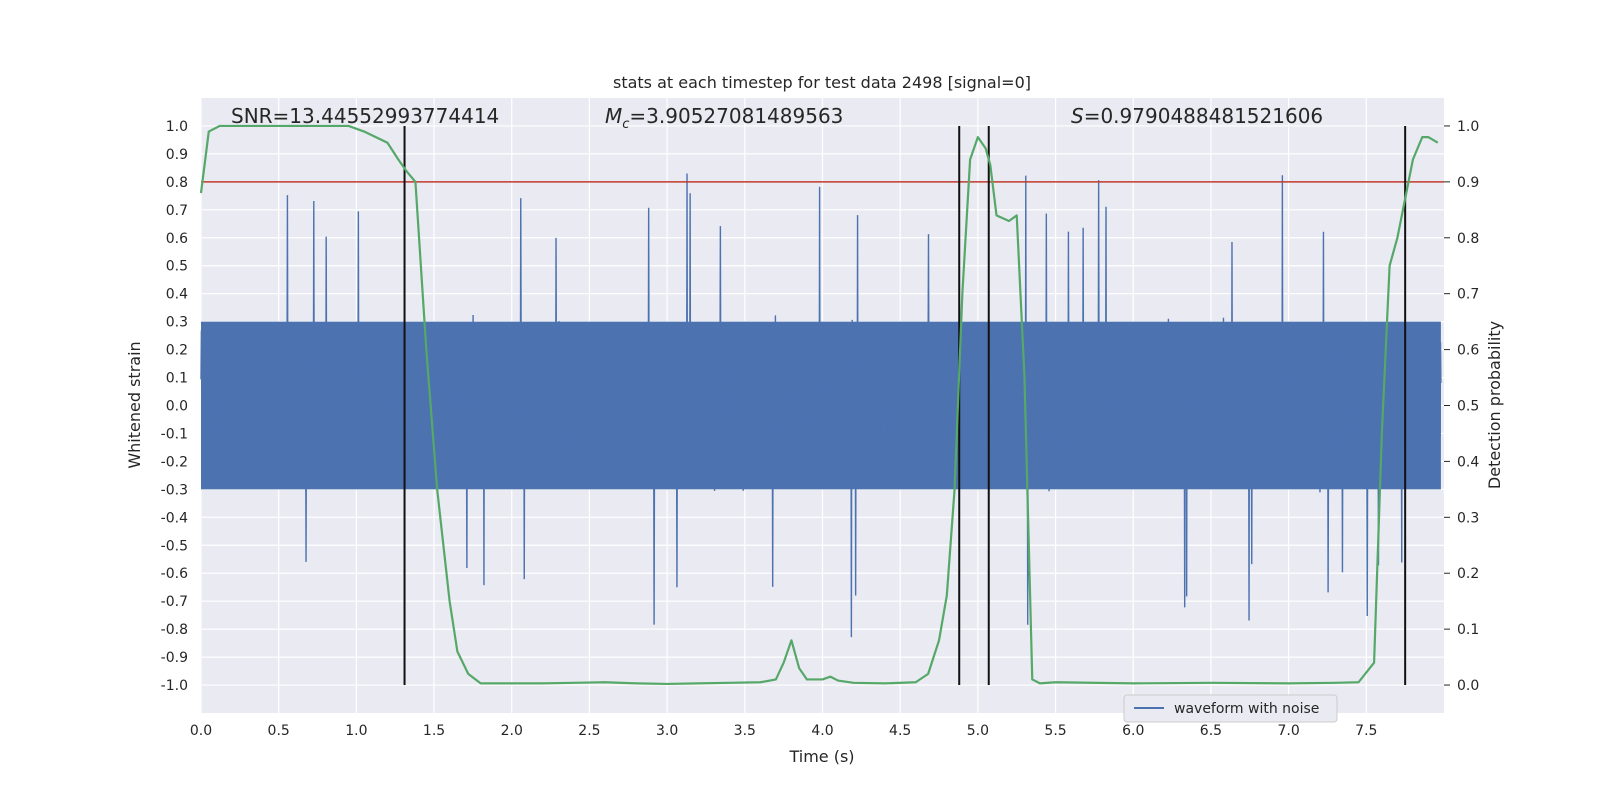  Describe the element at coordinates (1468, 630) in the screenshot. I see `y-tick-label-right: 0.1` at that location.